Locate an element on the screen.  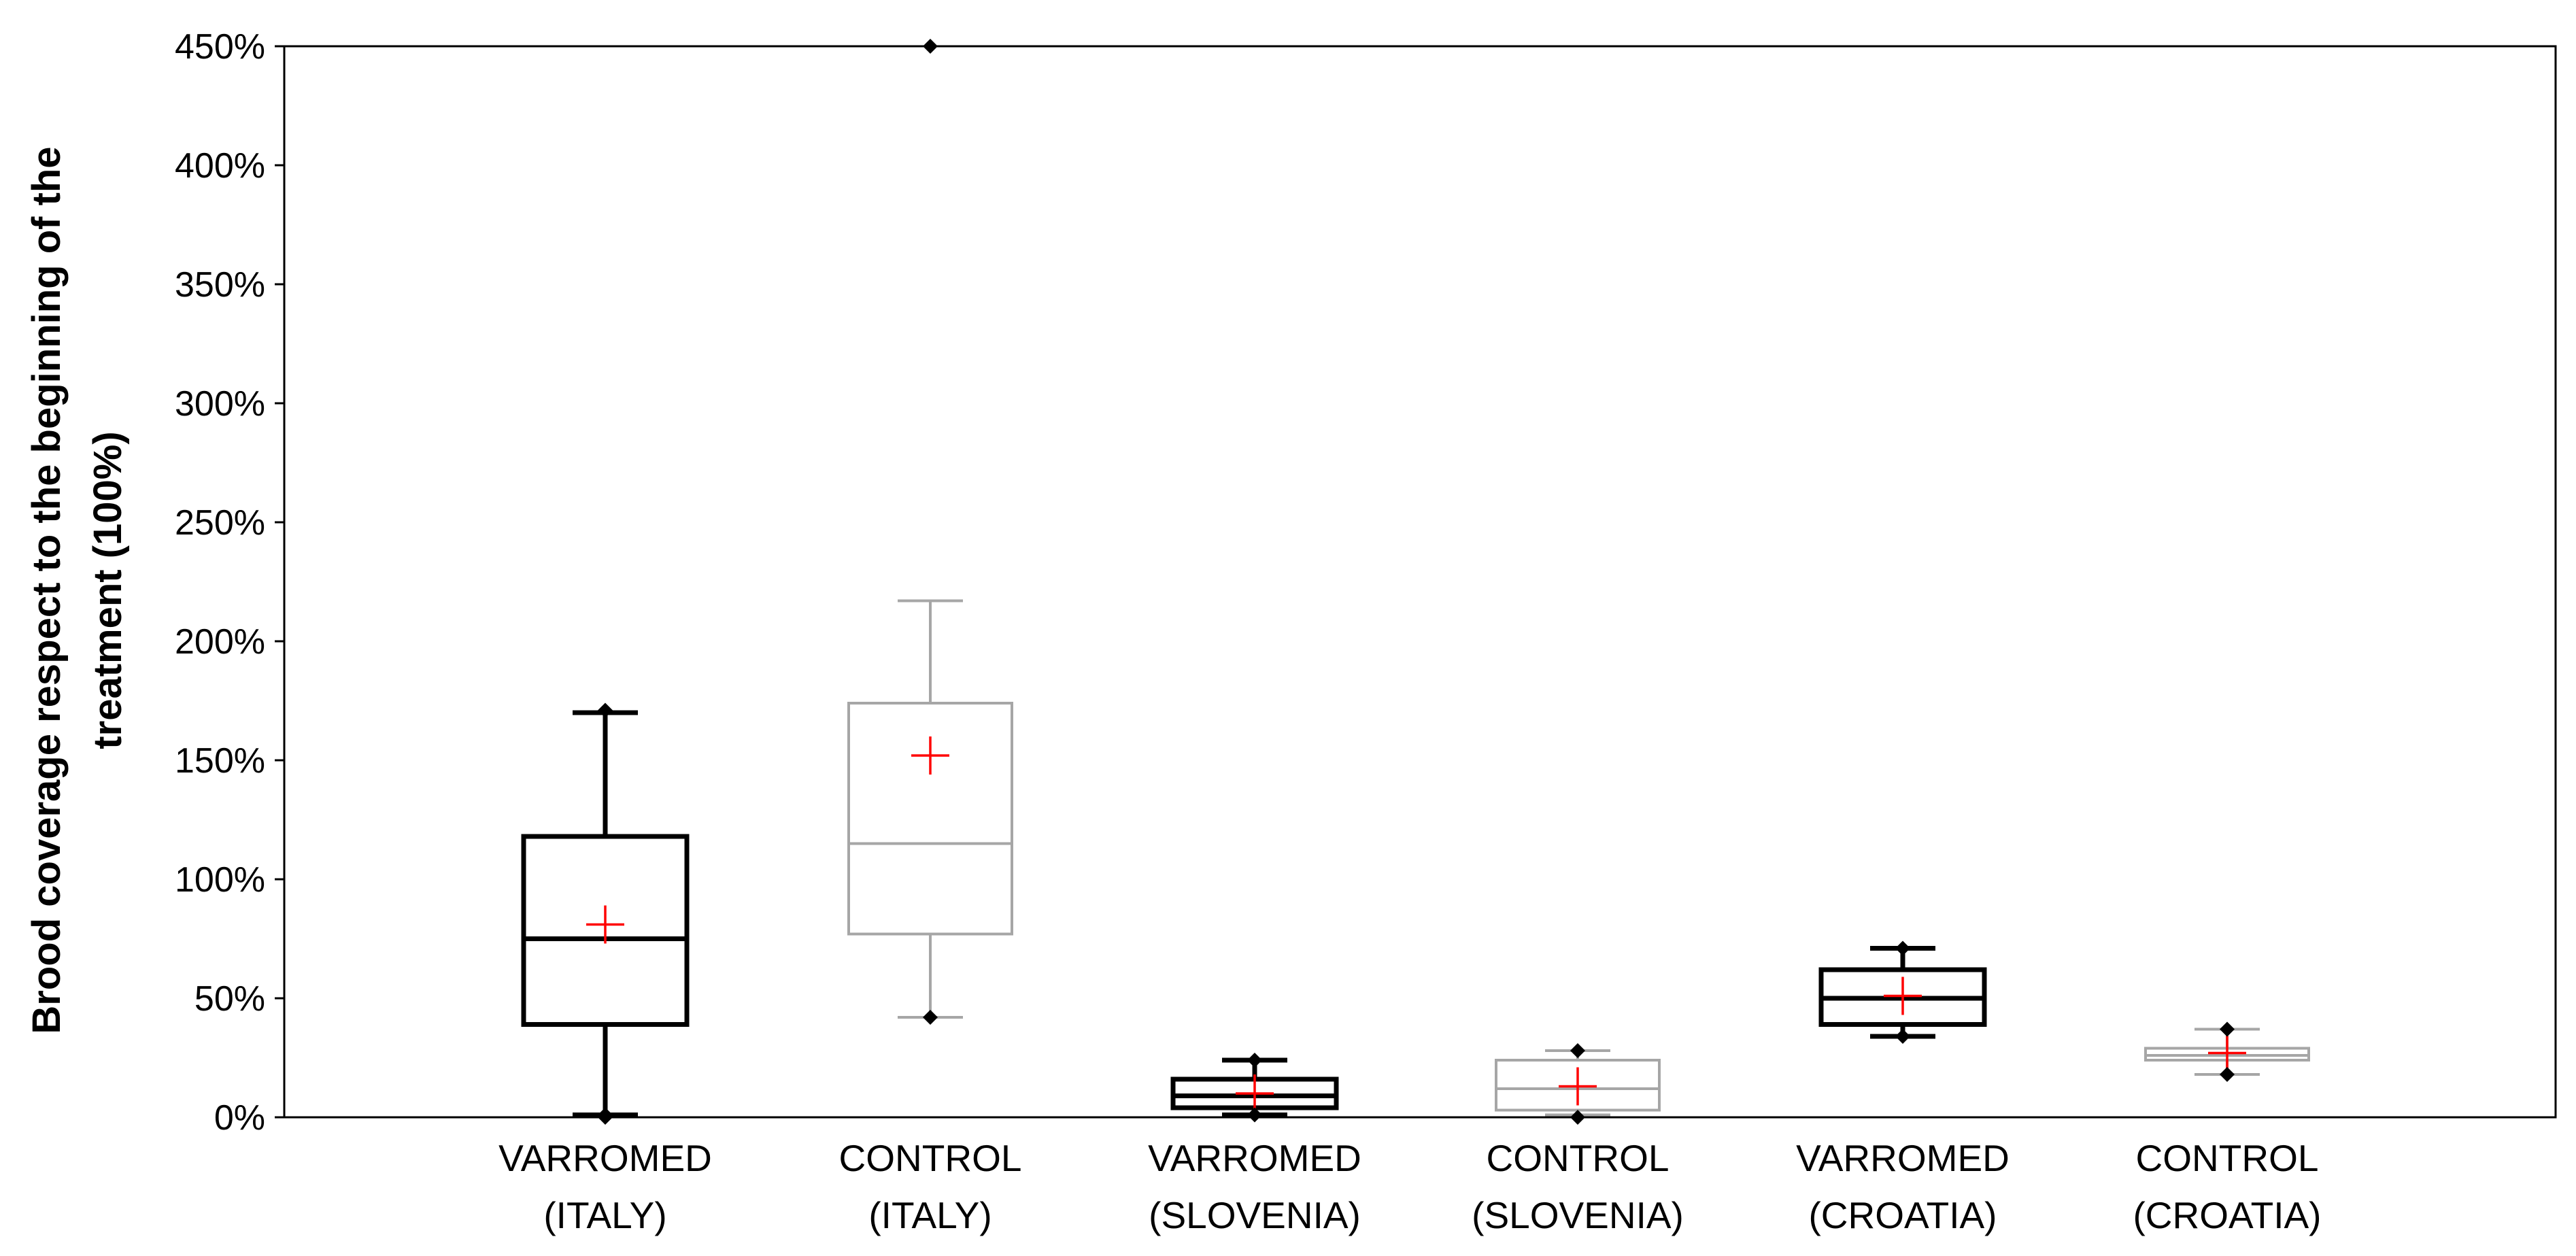
y-tick-label: 400% is located at coordinates (220, 166).